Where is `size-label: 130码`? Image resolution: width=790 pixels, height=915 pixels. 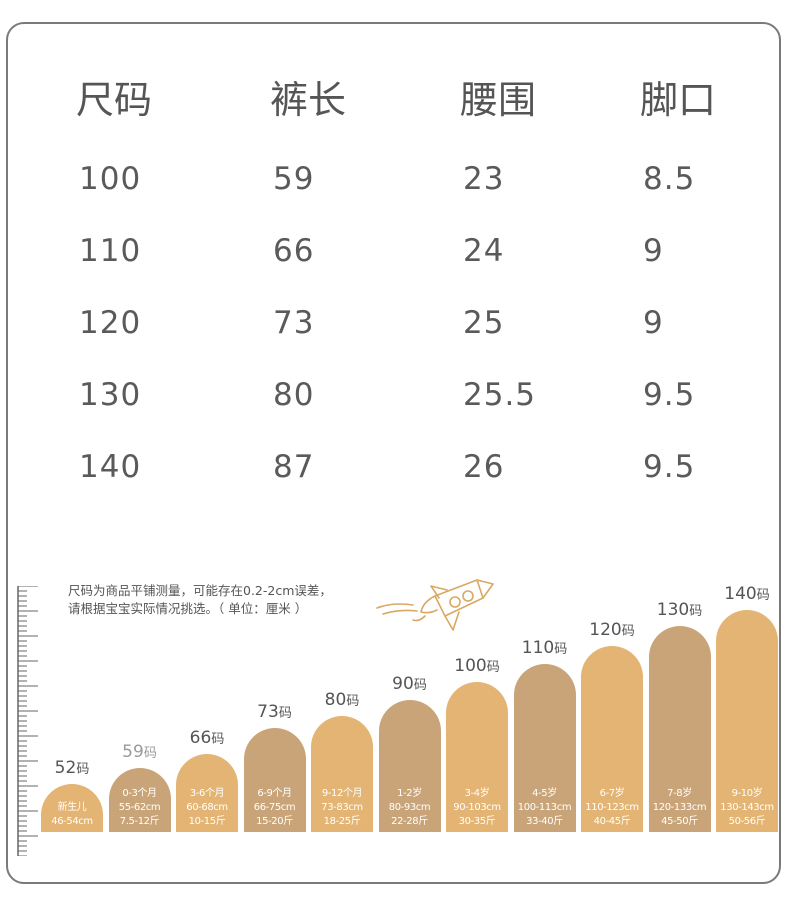 size-label: 130码 is located at coordinates (679, 610).